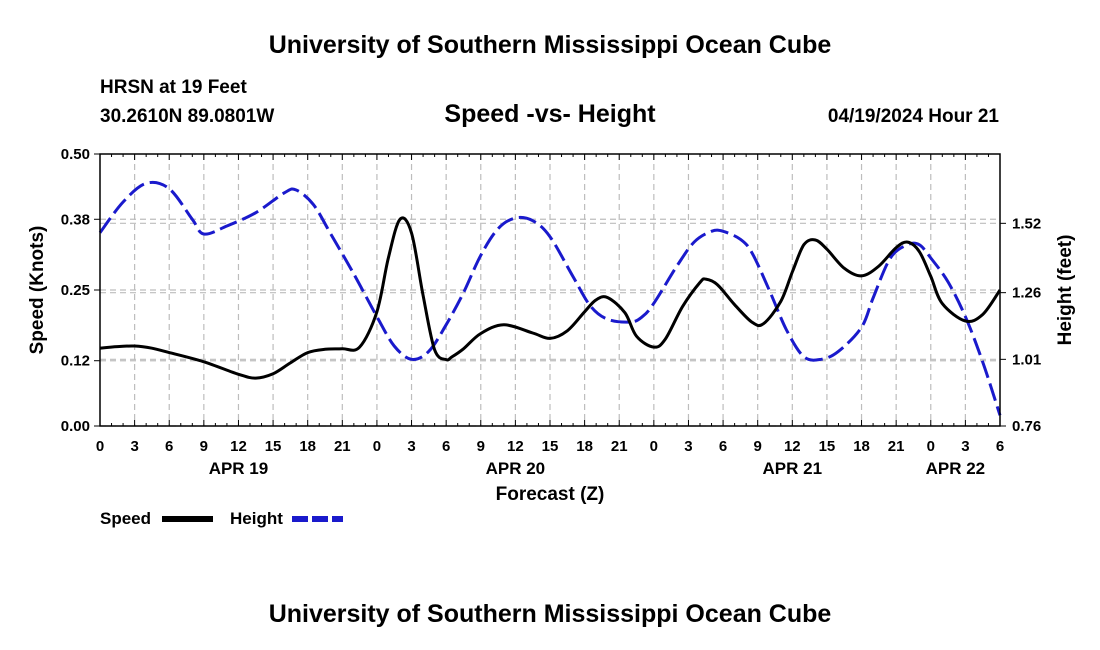 The width and height of the screenshot is (1100, 650). Describe the element at coordinates (1065, 290) in the screenshot. I see `y2-axis-title: Height (feet)` at that location.